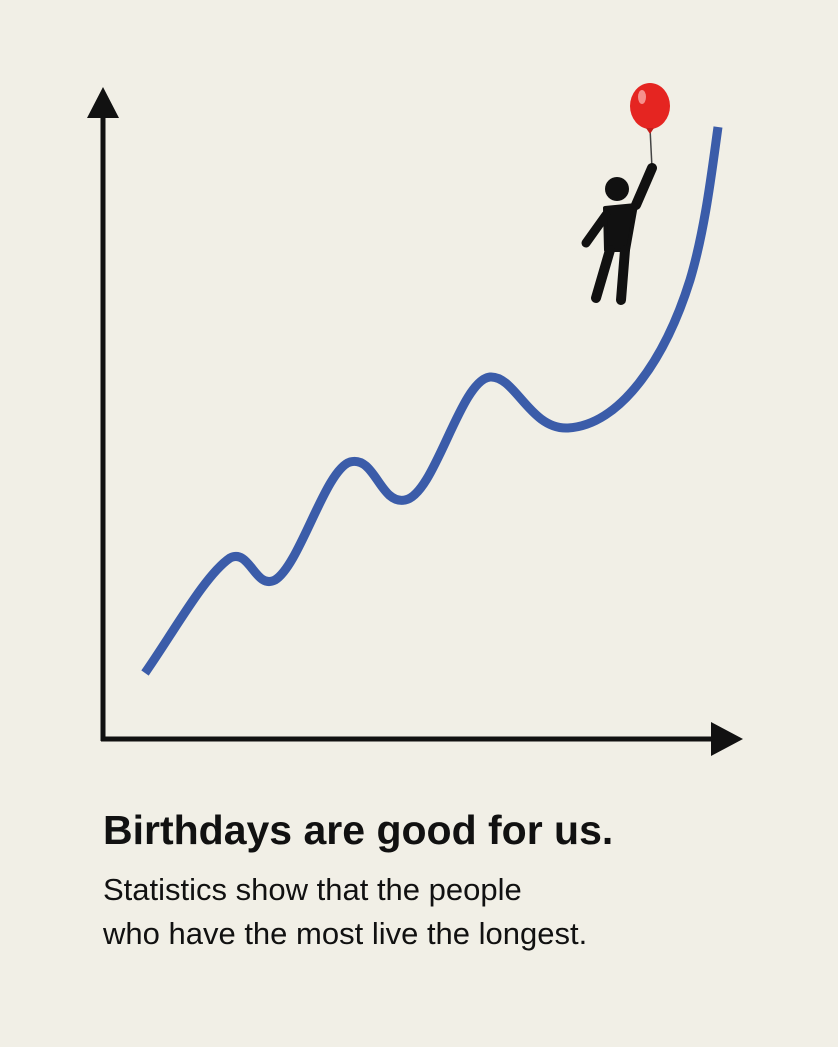 The image size is (838, 1047). What do you see at coordinates (650, 106) in the screenshot?
I see `balloon` at bounding box center [650, 106].